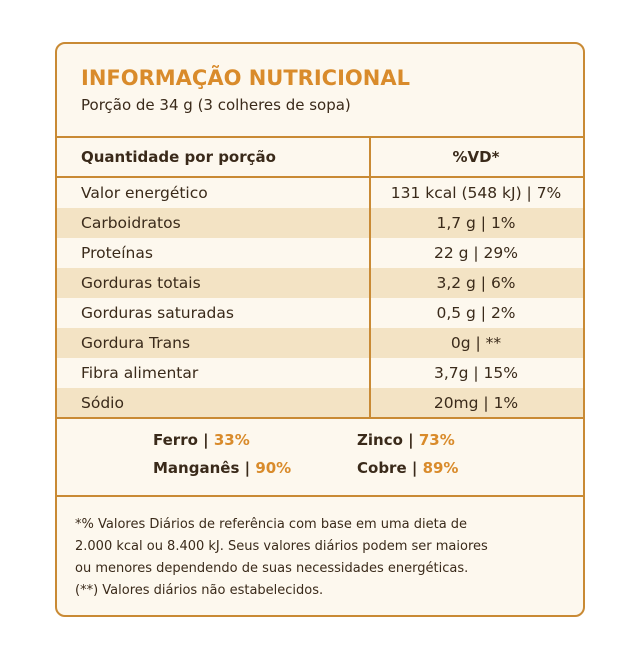  I want to click on nutrient: Gorduras totais, so click(141, 283).